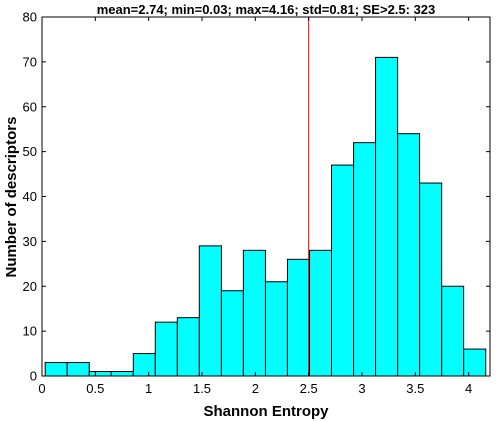 Image resolution: width=498 pixels, height=421 pixels. What do you see at coordinates (41, 388) in the screenshot?
I see `x-tick-label: 0` at bounding box center [41, 388].